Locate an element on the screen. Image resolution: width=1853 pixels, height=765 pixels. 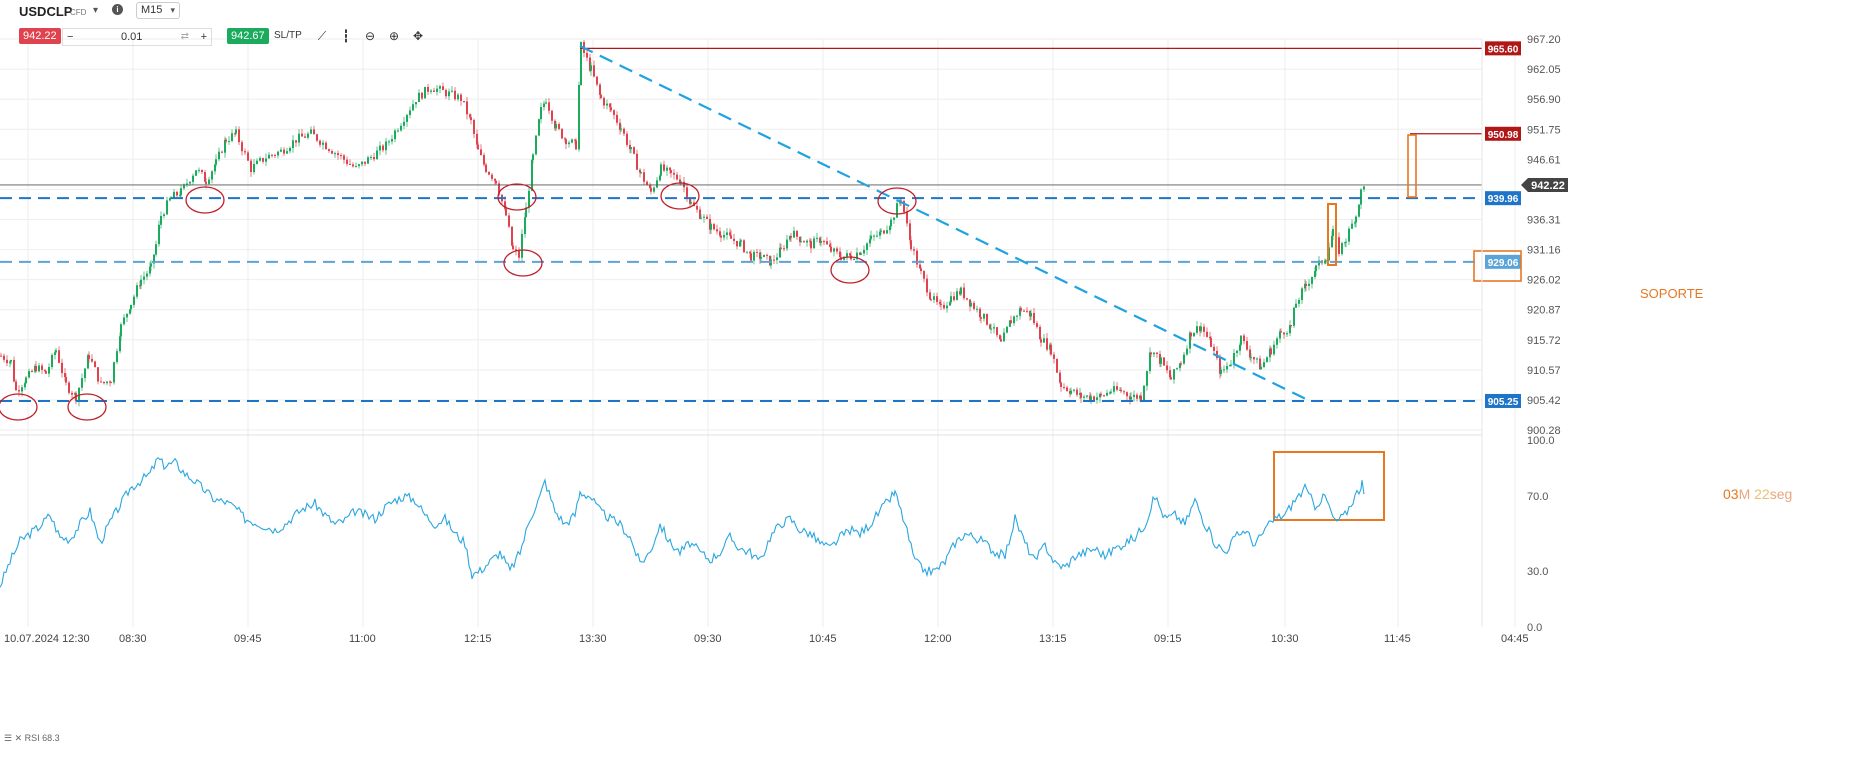
countdown-m: M is located at coordinates (1744, 494).